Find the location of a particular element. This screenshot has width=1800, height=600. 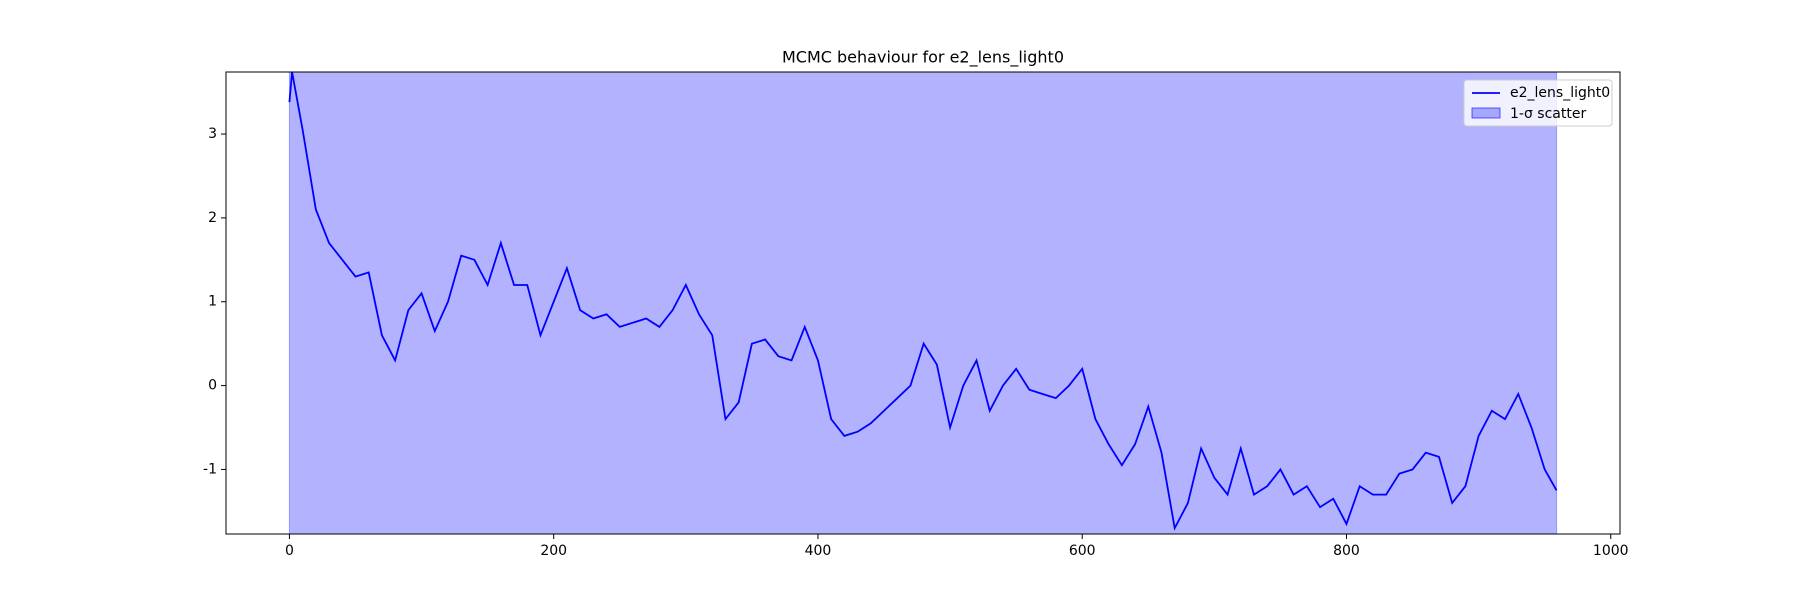

legend-box is located at coordinates (1538, 103).